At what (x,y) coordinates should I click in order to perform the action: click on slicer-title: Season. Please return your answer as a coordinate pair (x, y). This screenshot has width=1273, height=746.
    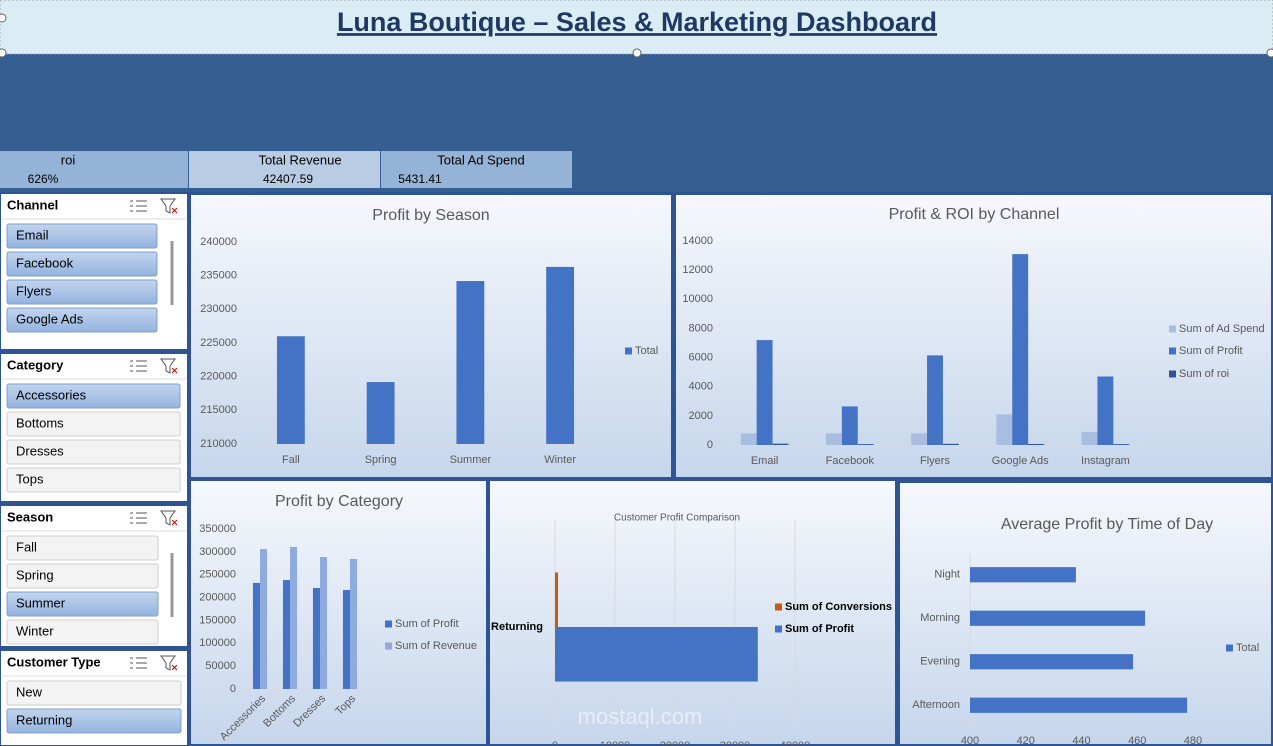
    Looking at the image, I should click on (30, 516).